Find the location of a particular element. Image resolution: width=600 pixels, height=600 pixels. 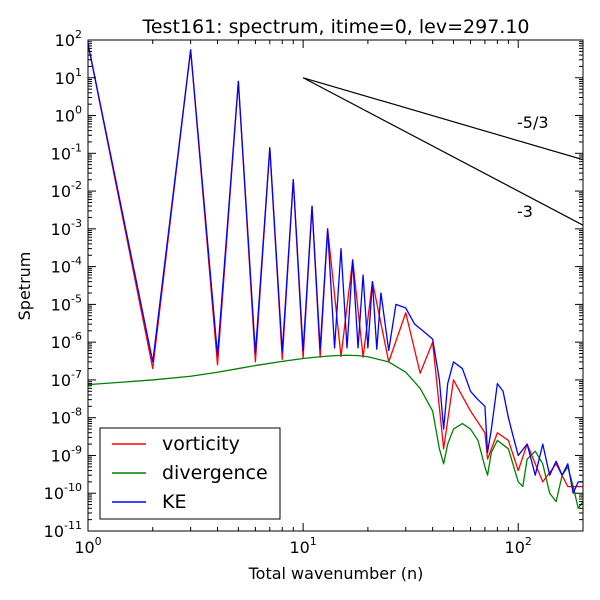

y-tick-label: 10⁻⁵ is located at coordinates (66, 303).